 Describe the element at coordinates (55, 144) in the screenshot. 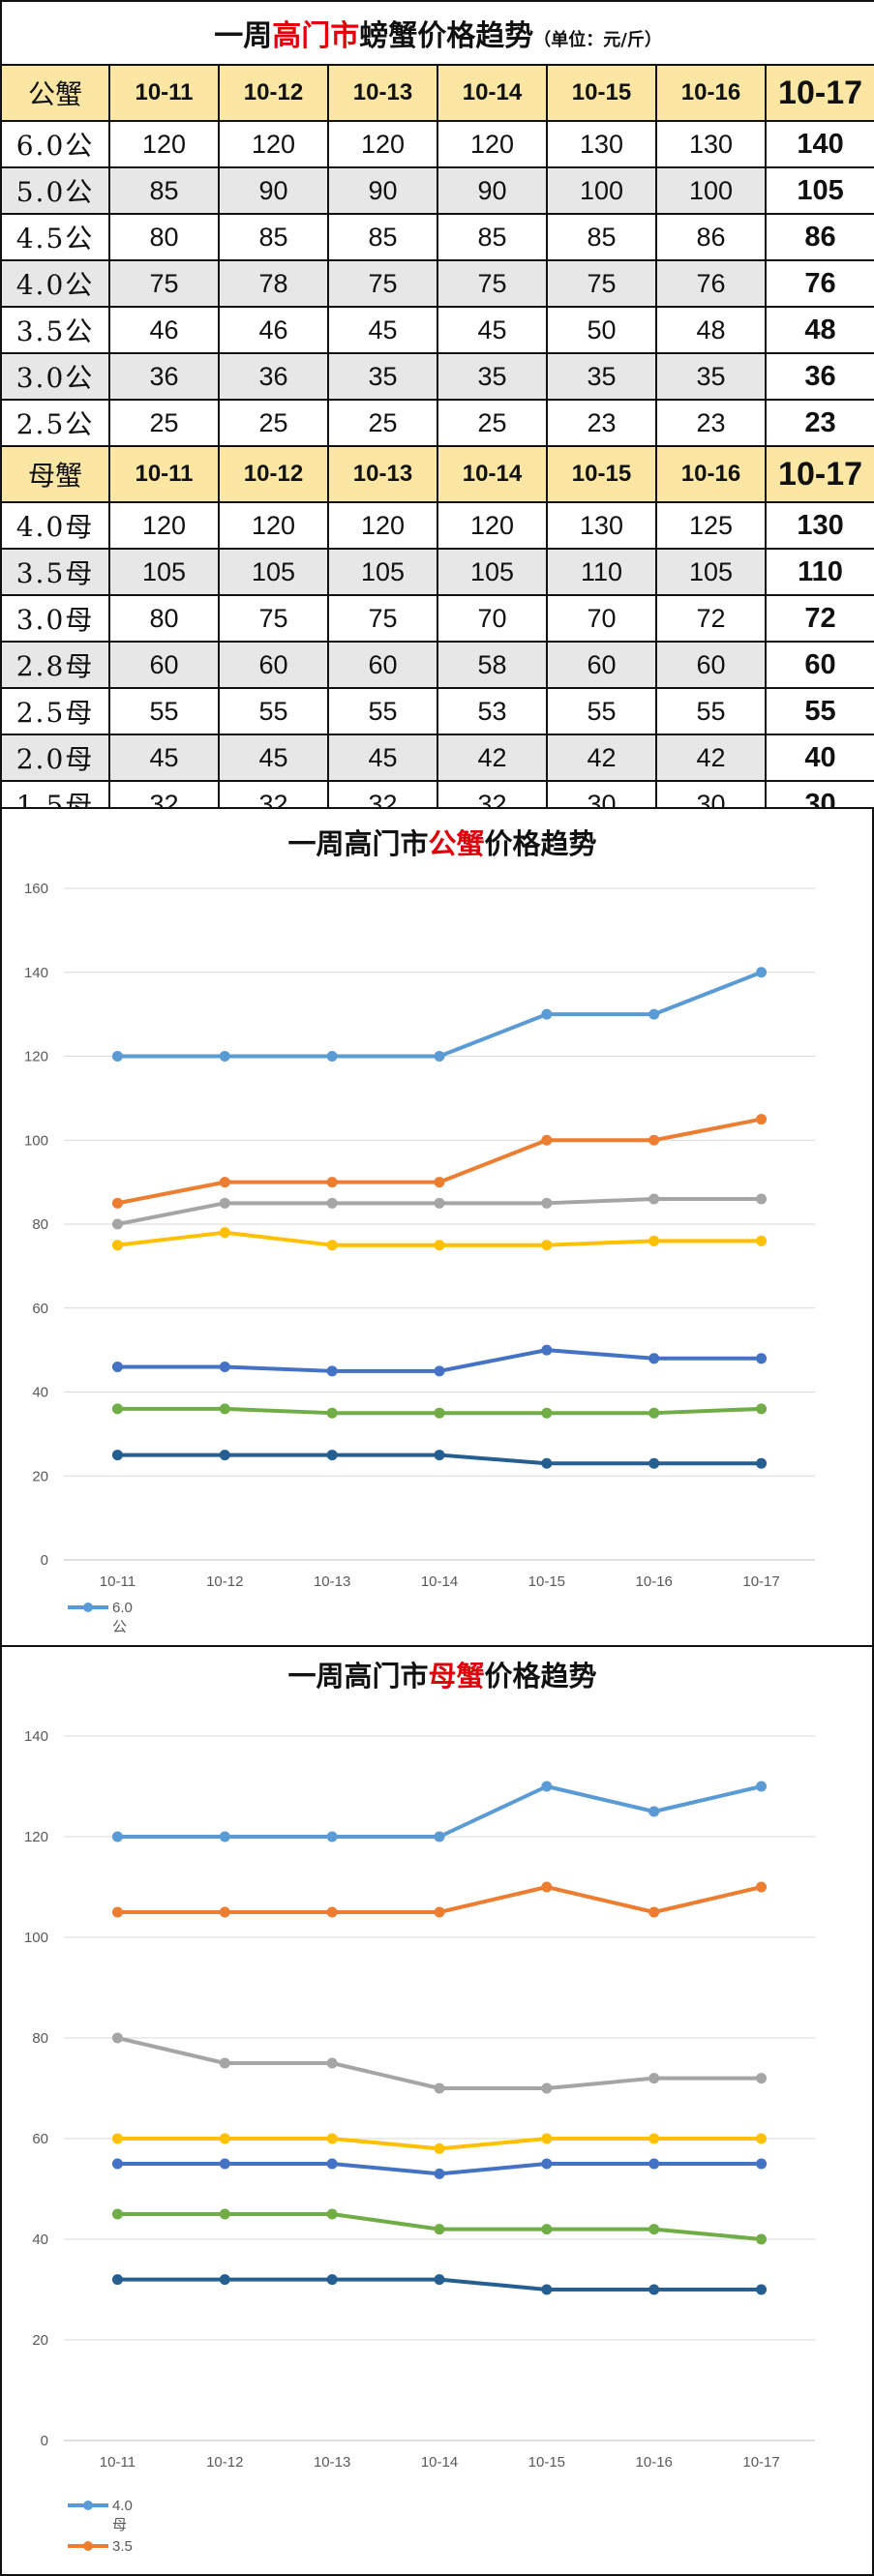

I see `male-size-label: 6.0公` at that location.